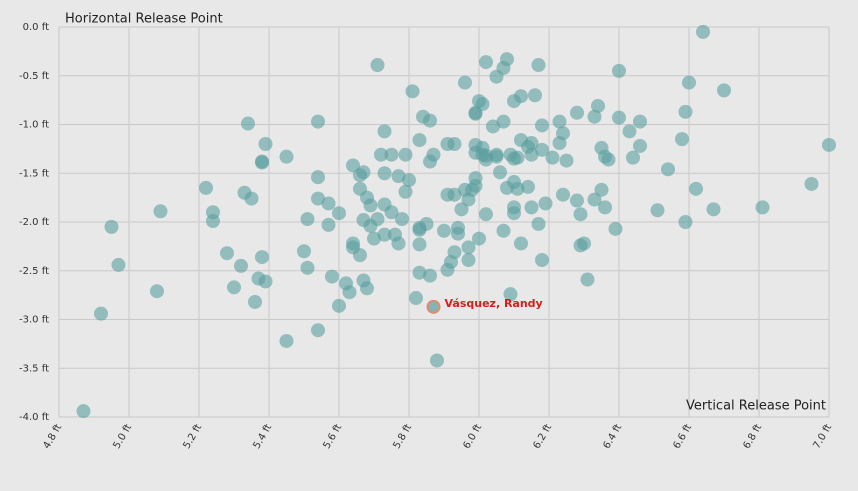  What do you see at coordinates (34, 368) in the screenshot?
I see `y-tick-label: -3.5 ft` at bounding box center [34, 368].